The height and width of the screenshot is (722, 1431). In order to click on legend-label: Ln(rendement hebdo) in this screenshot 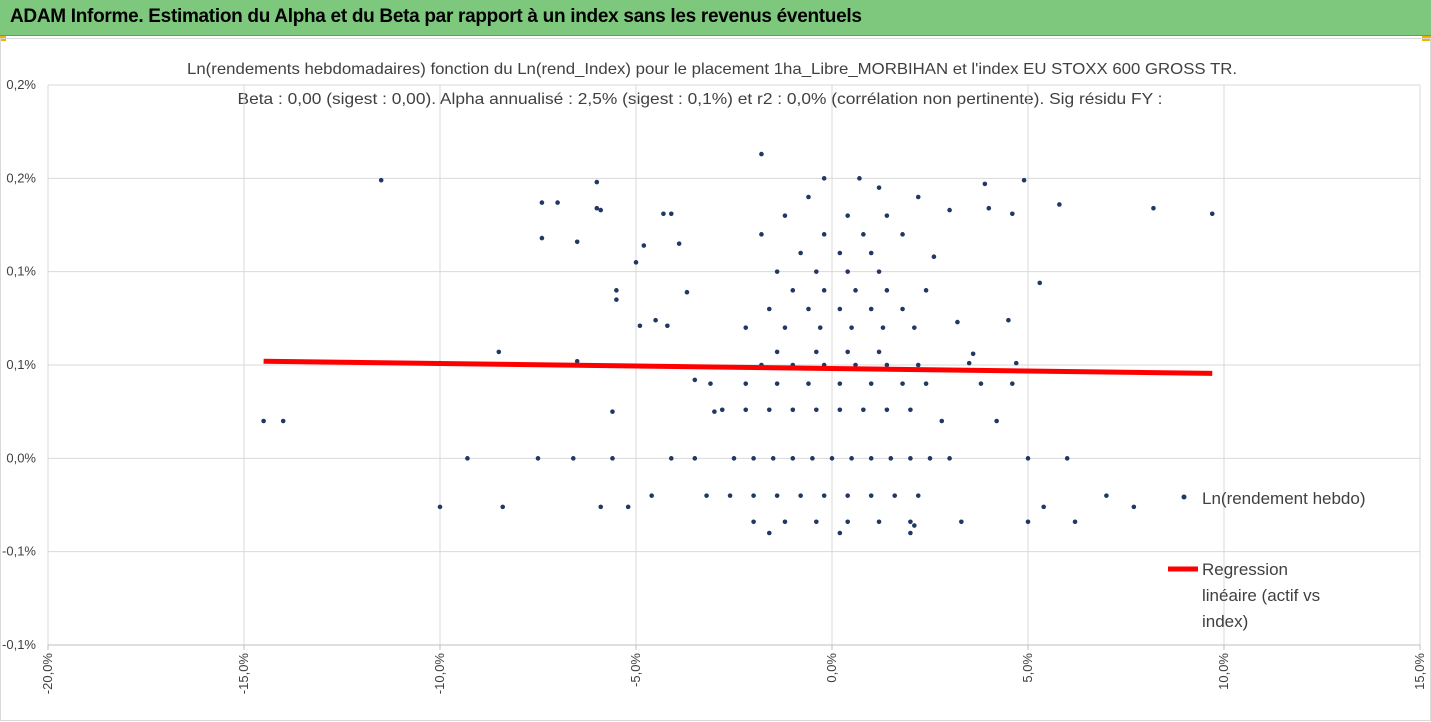, I will do `click(1284, 498)`.